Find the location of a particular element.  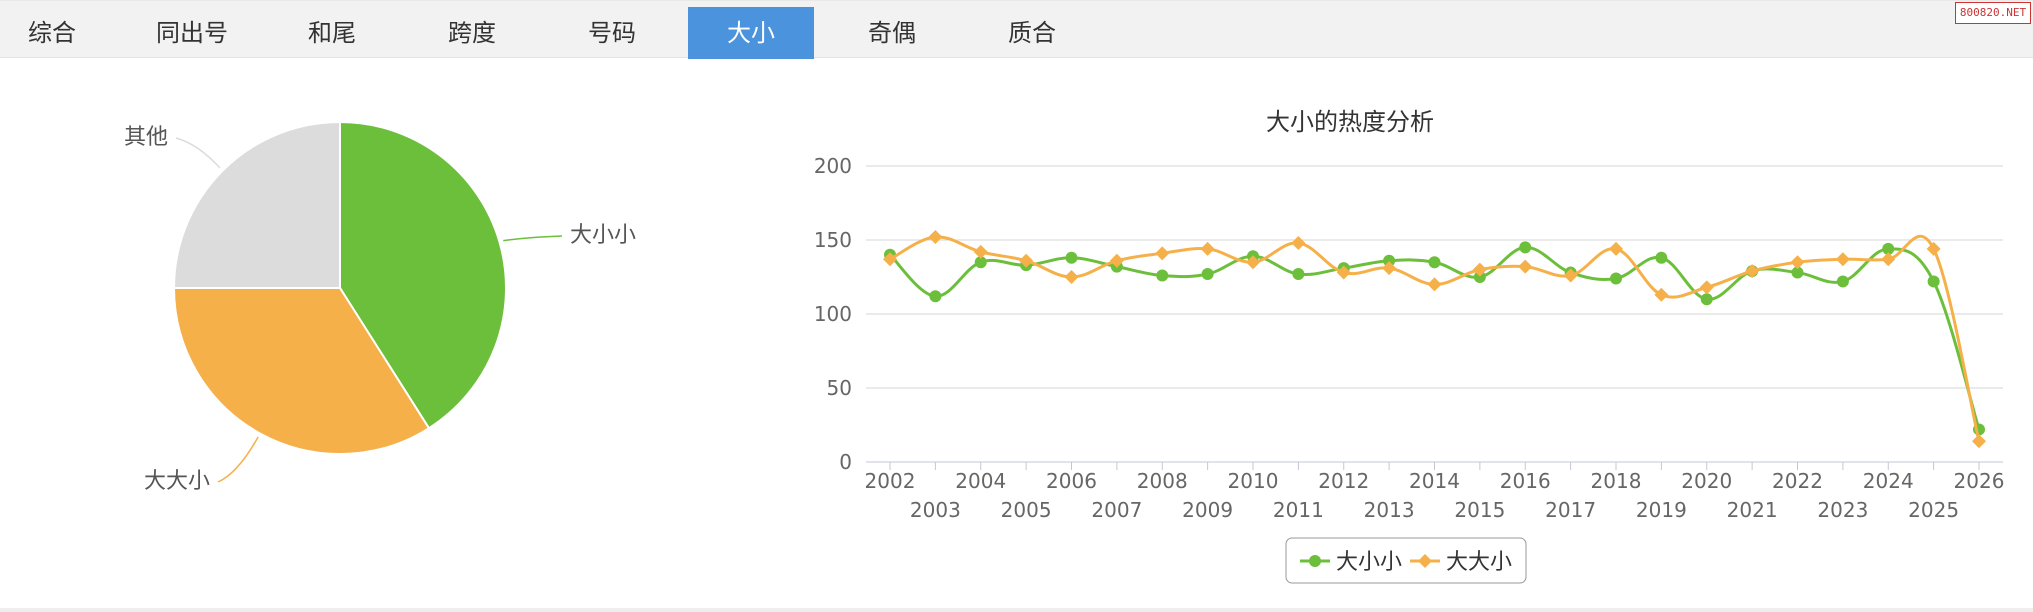

x-tick-label: 2010 is located at coordinates (1253, 481).